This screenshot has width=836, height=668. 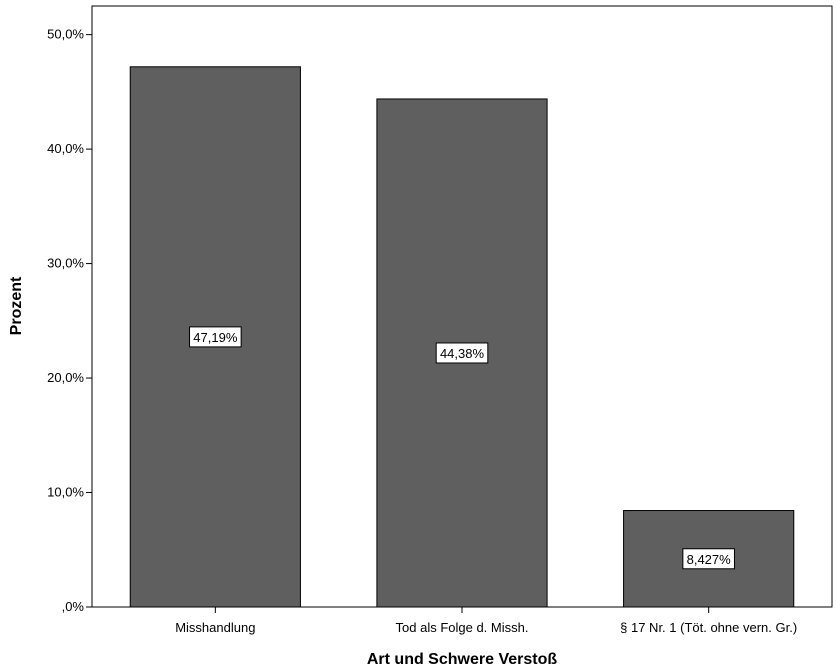 I want to click on data-label: 8,427%, so click(x=709, y=559).